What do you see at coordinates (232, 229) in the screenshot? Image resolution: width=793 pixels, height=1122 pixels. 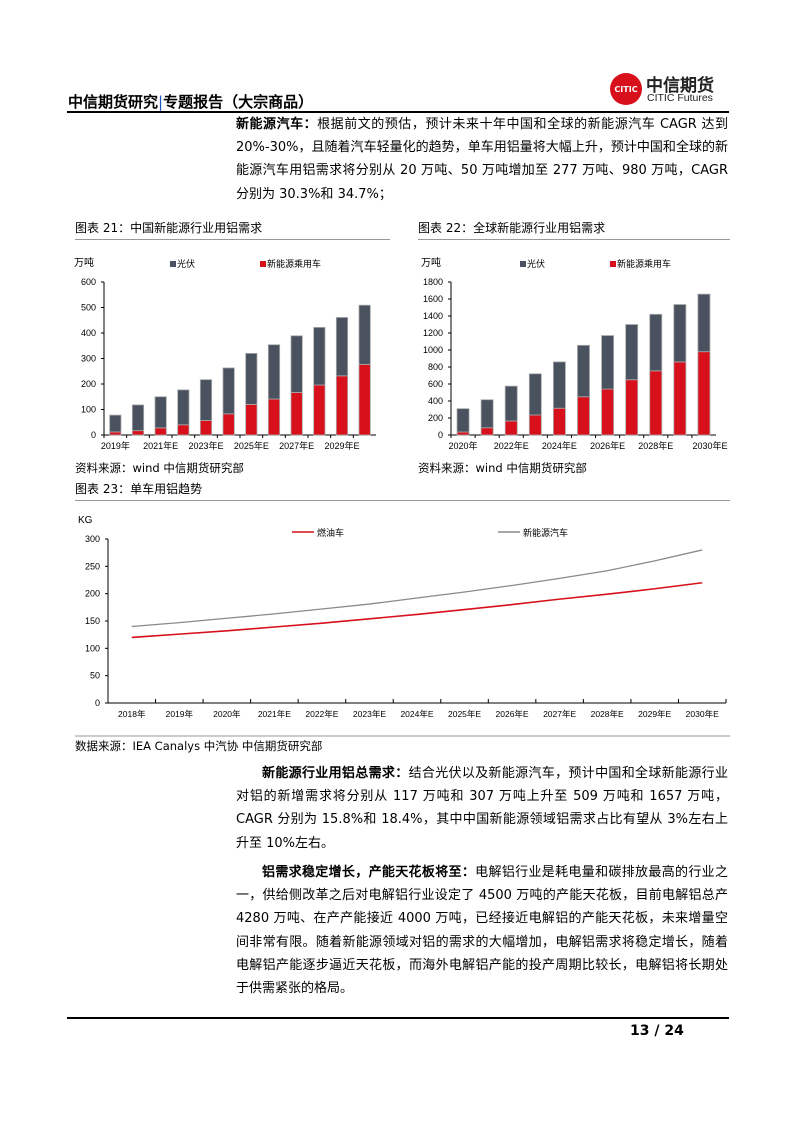 I see `fig21-caption: 图表 21：中国新能源行业用铝需求` at bounding box center [232, 229].